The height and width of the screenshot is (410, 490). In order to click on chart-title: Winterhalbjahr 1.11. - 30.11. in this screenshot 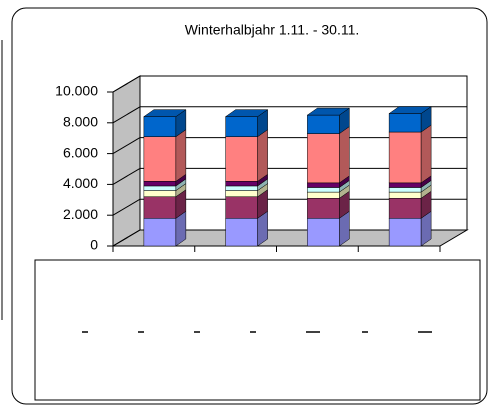, I will do `click(272, 30)`.